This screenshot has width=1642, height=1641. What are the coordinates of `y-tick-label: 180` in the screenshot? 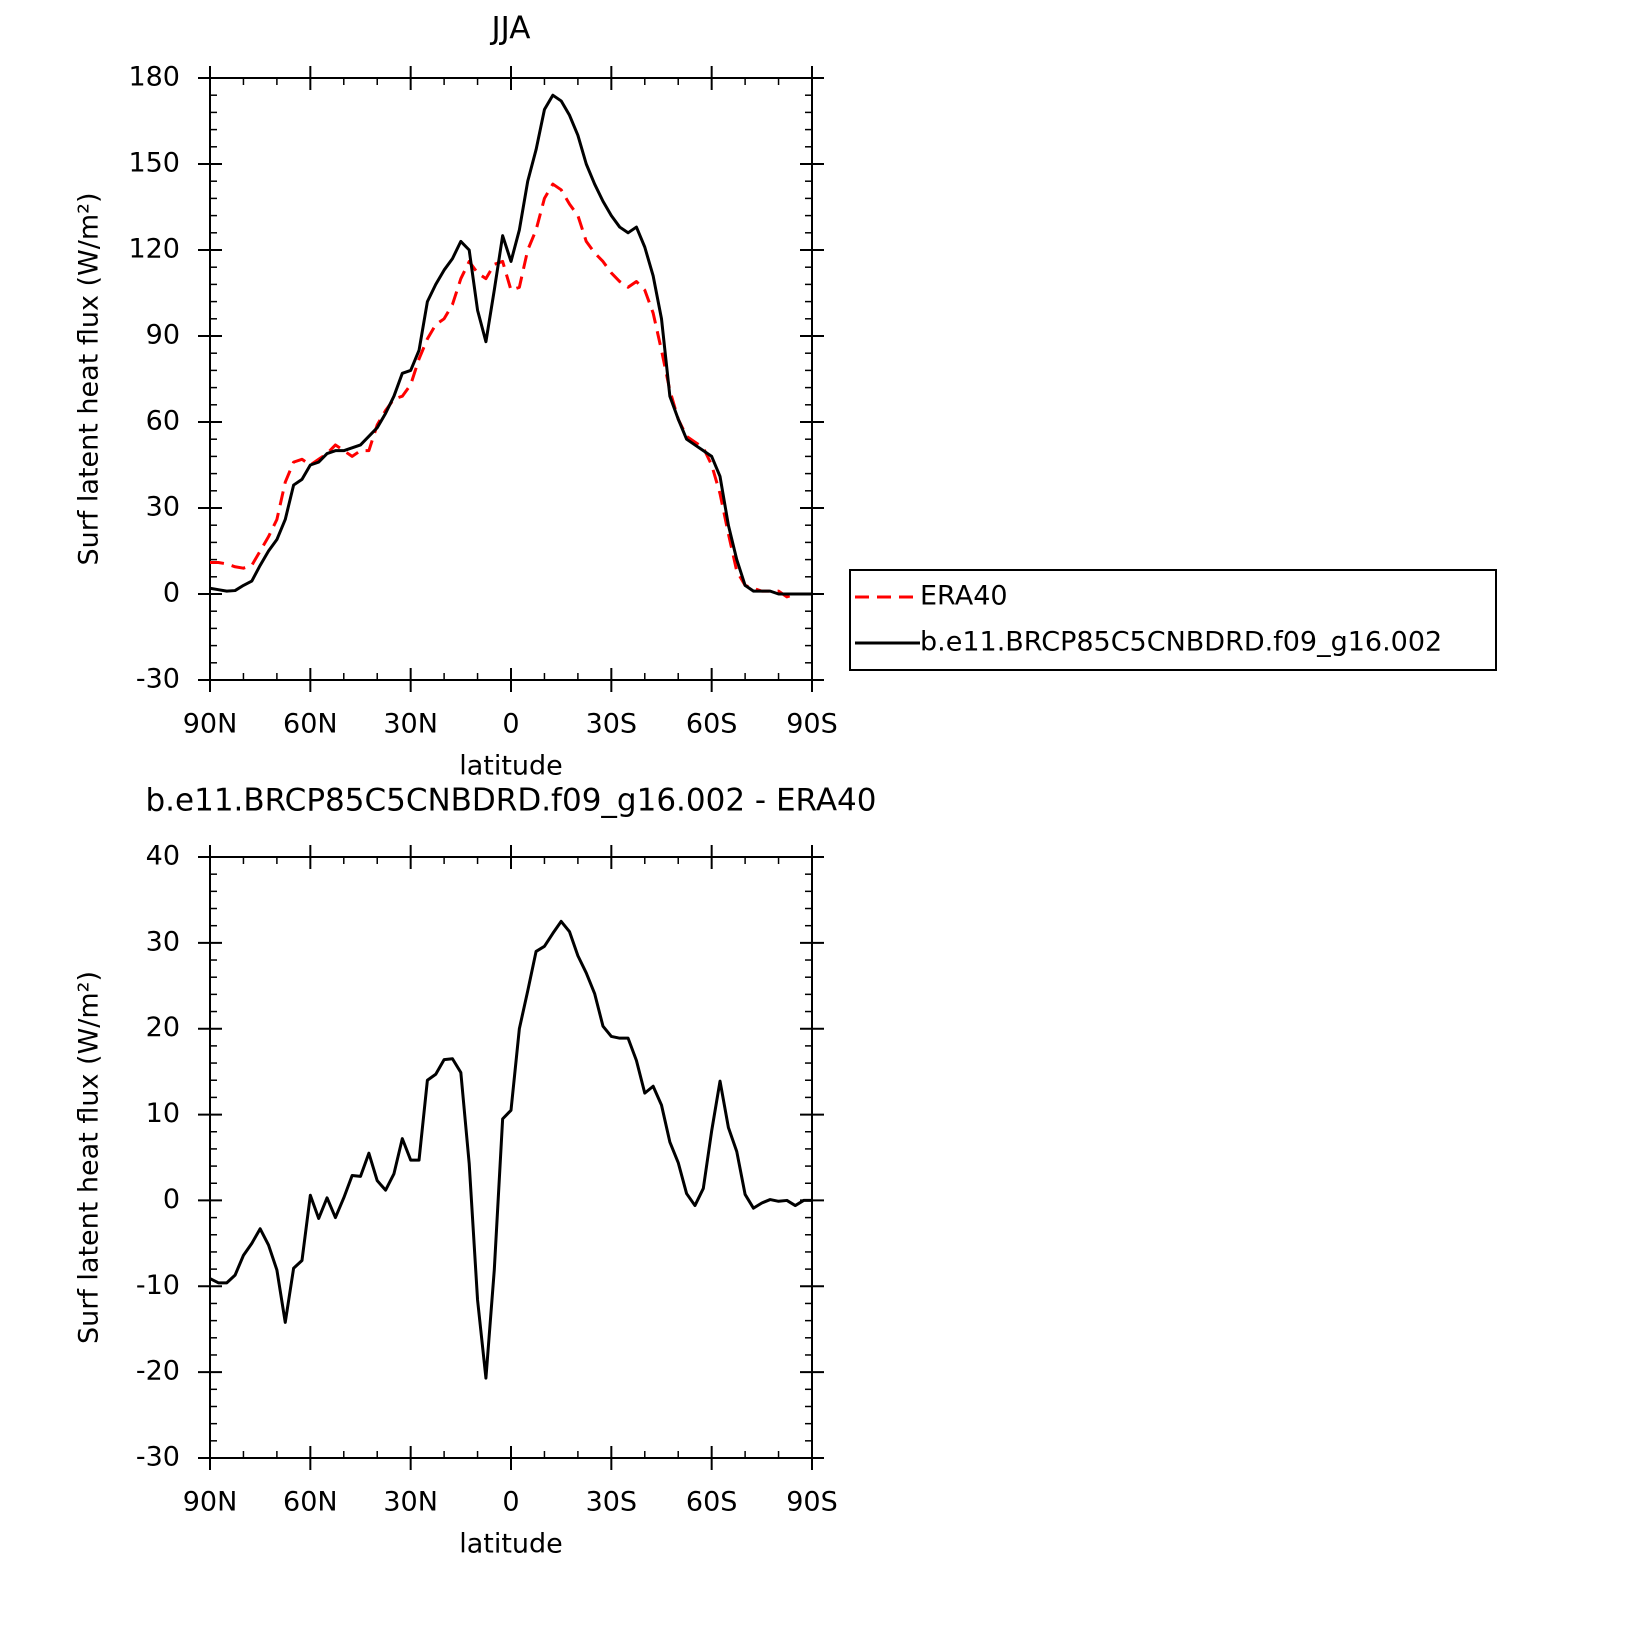 It's located at (154, 77).